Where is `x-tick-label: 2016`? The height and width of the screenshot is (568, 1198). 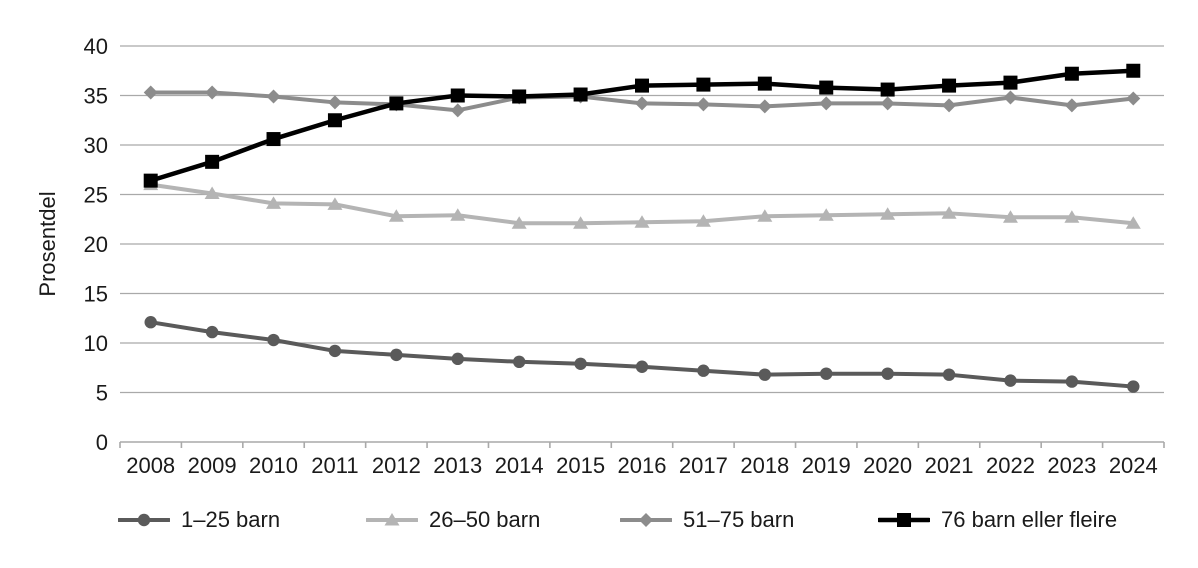
x-tick-label: 2016 is located at coordinates (642, 465).